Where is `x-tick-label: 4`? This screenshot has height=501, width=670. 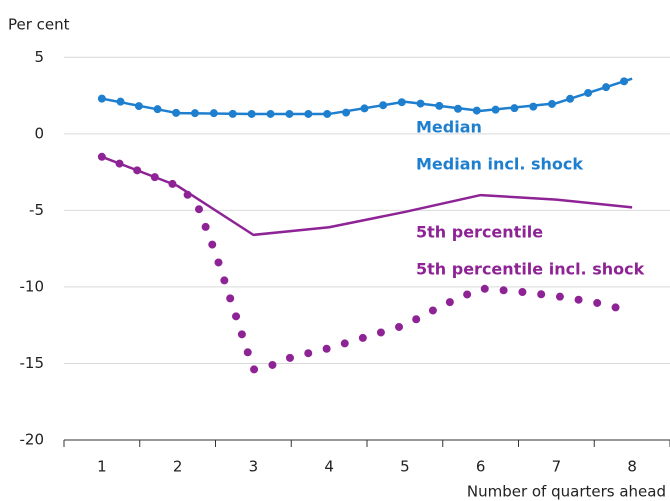
x-tick-label: 4 is located at coordinates (329, 467).